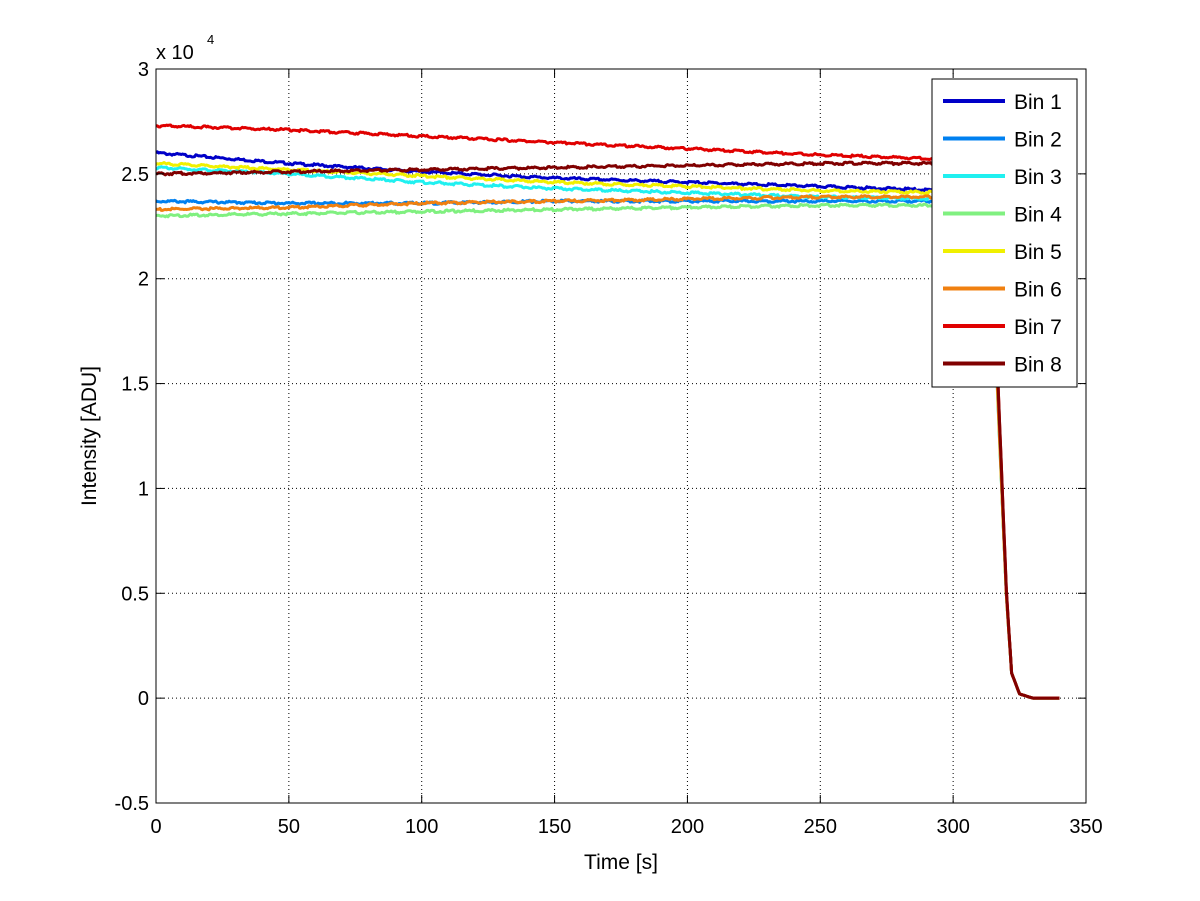 This screenshot has width=1200, height=901. Describe the element at coordinates (89, 436) in the screenshot. I see `y-axis-label: Intensity [ADU]` at that location.